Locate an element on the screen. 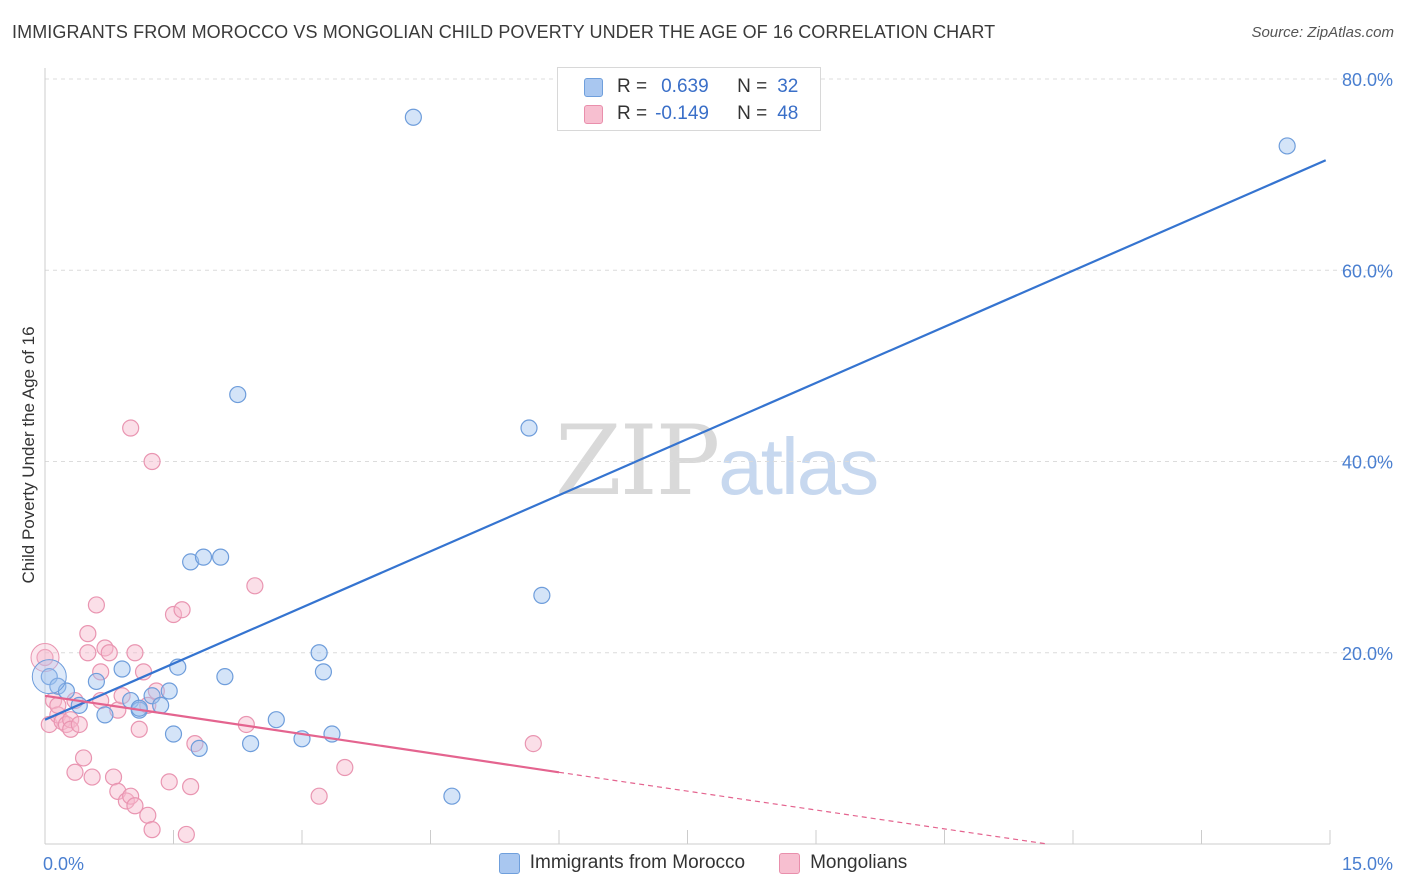 The width and height of the screenshot is (1406, 892). legend-row-mongolians: R = -0.149 N = 48 is located at coordinates (691, 114).